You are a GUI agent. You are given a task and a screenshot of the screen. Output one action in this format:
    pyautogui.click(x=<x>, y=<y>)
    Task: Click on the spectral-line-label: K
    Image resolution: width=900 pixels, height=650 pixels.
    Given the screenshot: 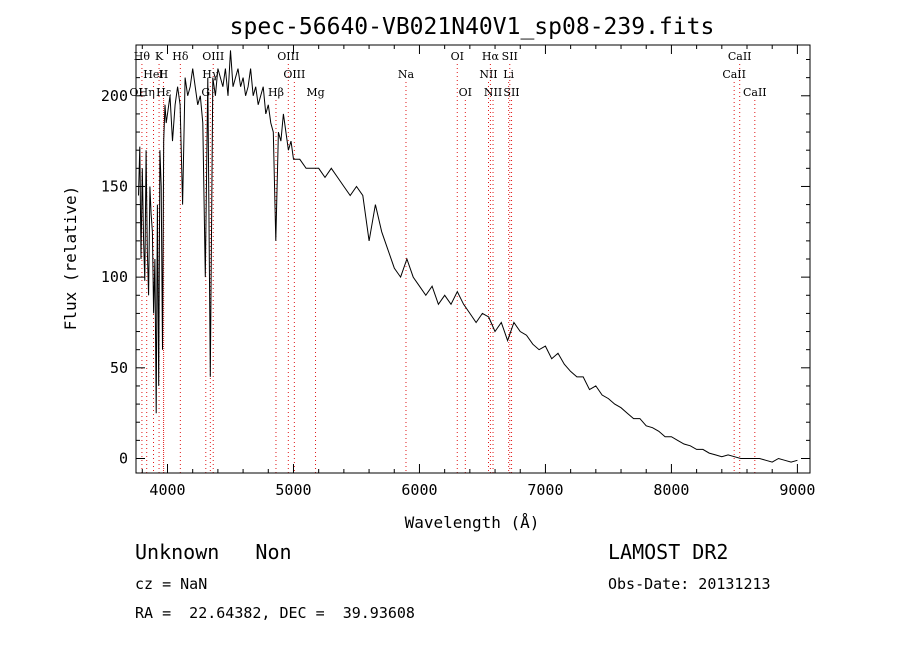 What is the action you would take?
    pyautogui.click(x=159, y=56)
    